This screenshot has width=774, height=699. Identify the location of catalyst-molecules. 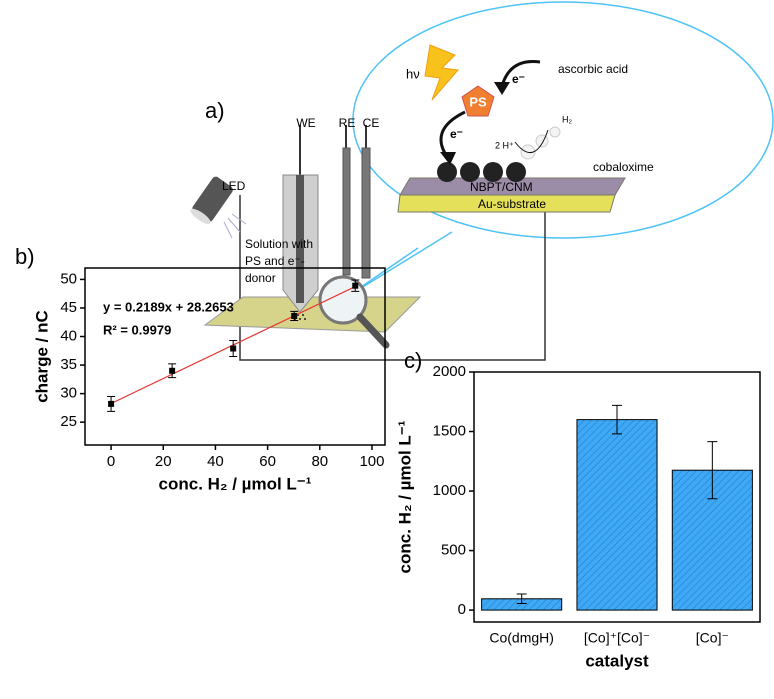
(481, 172).